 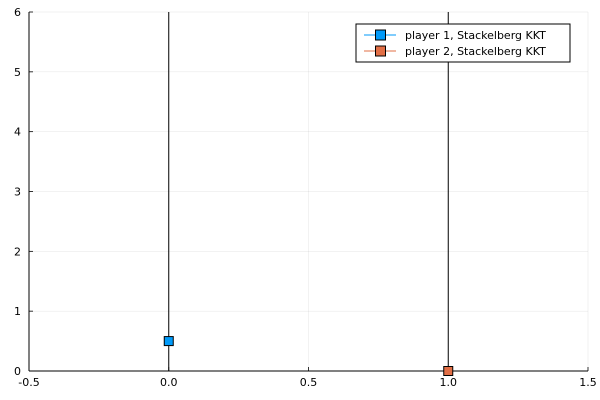 What do you see at coordinates (17, 251) in the screenshot?
I see `y-tick-label: 2` at bounding box center [17, 251].